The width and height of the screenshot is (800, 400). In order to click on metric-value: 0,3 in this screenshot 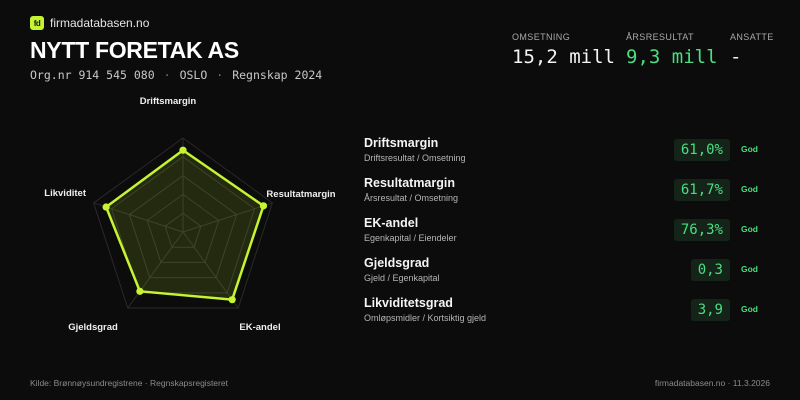, I will do `click(710, 270)`.